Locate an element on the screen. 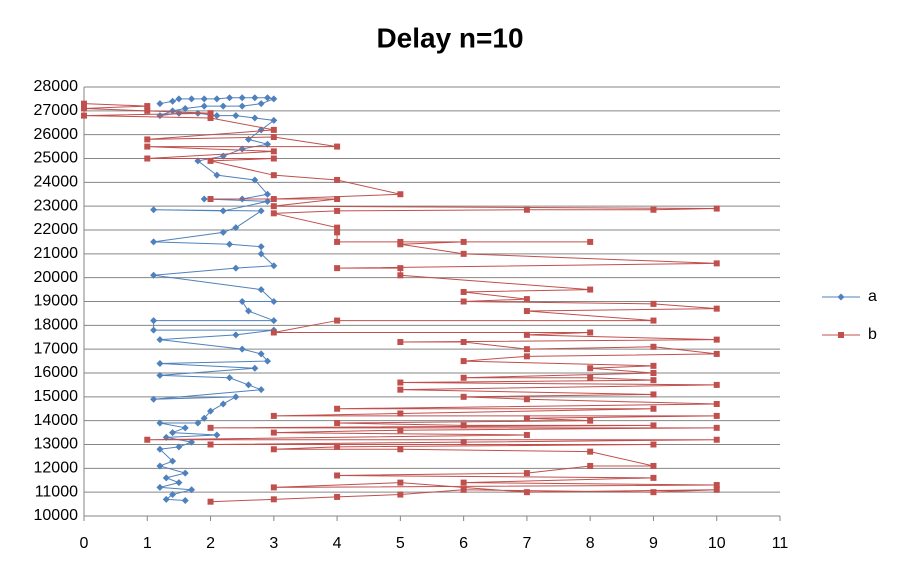  x-tick-label: 0 is located at coordinates (84, 543).